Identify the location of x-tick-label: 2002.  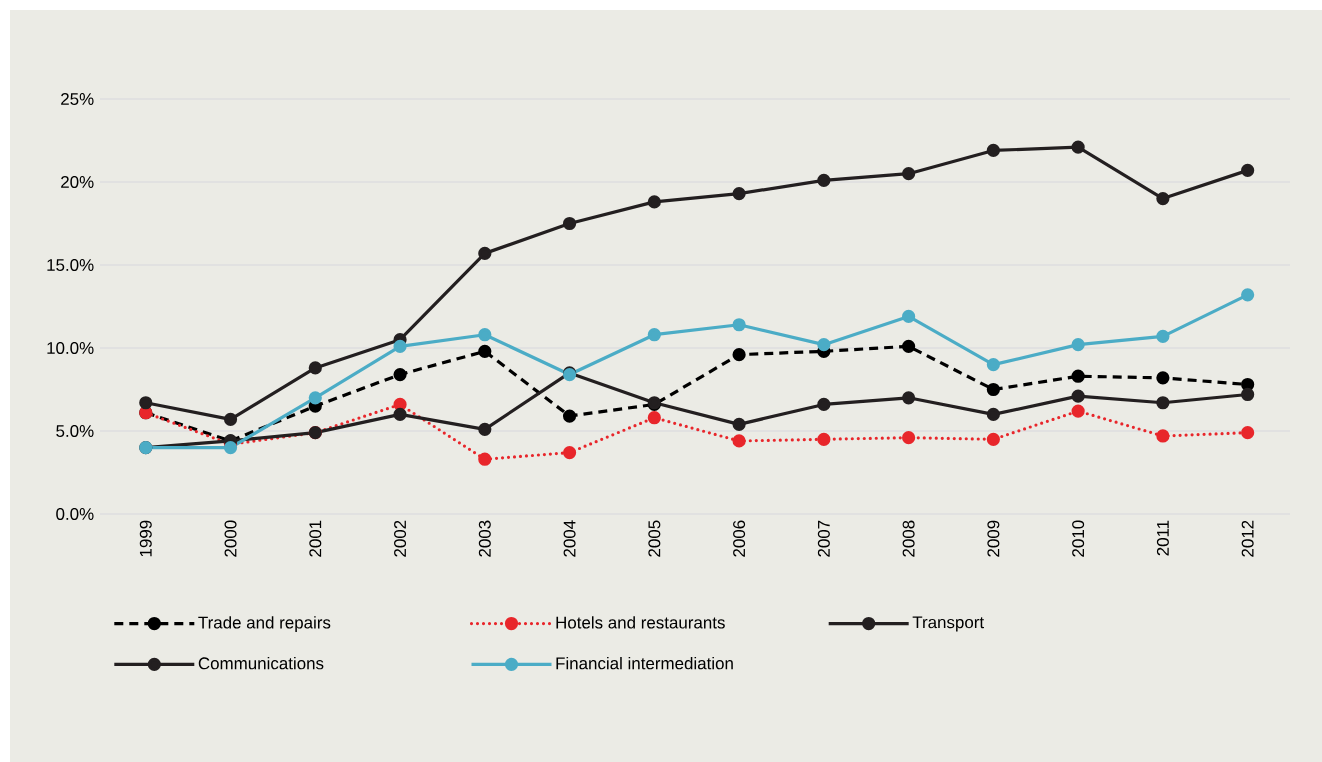
(400, 538).